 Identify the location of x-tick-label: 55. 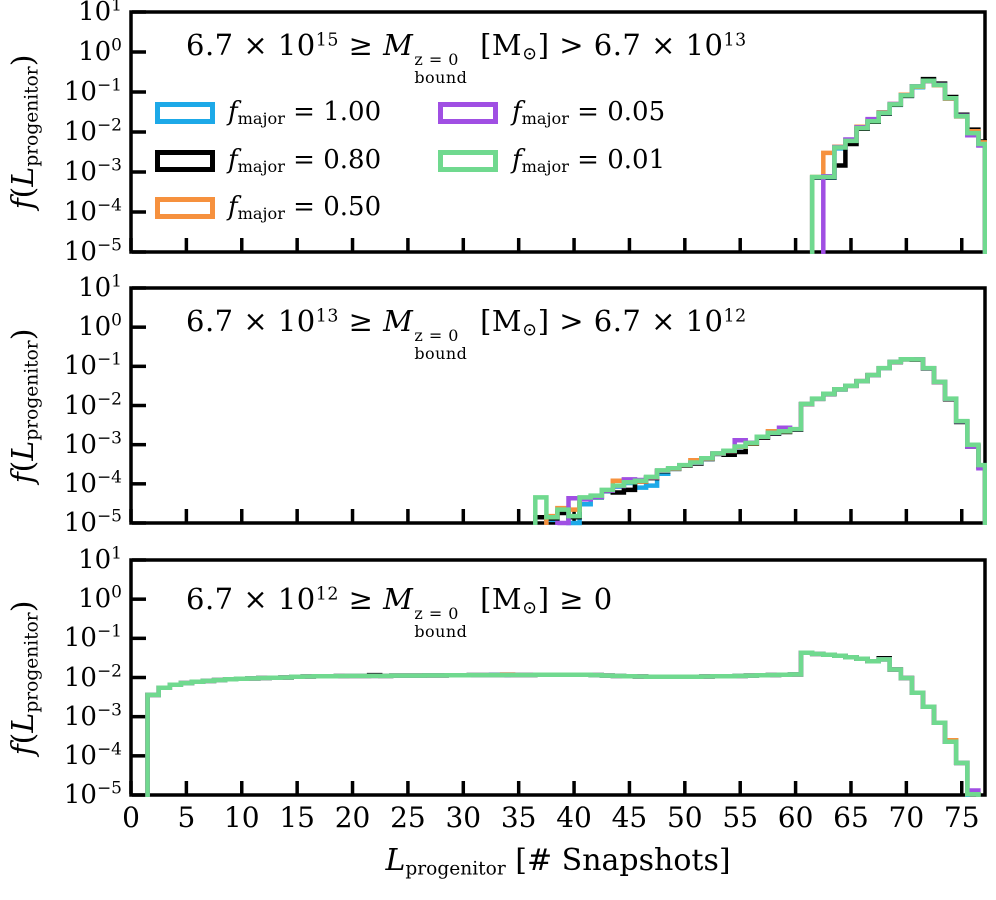
(740, 817).